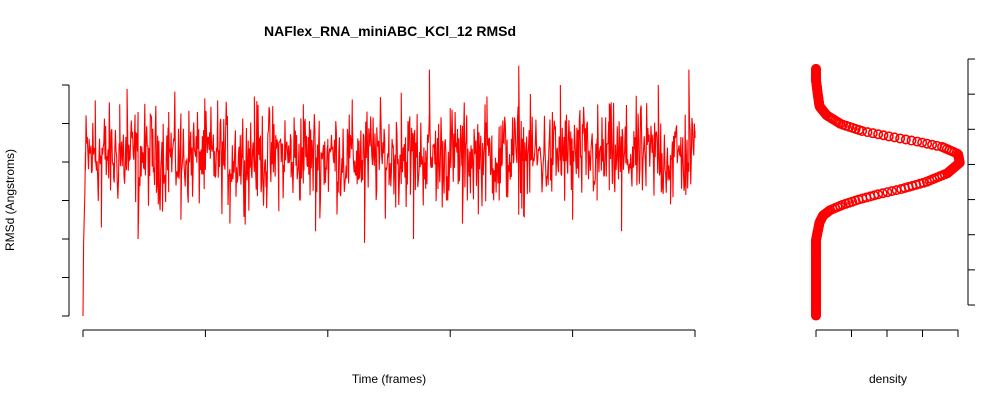  Describe the element at coordinates (971, 182) in the screenshot. I see `density-y-axis` at that location.